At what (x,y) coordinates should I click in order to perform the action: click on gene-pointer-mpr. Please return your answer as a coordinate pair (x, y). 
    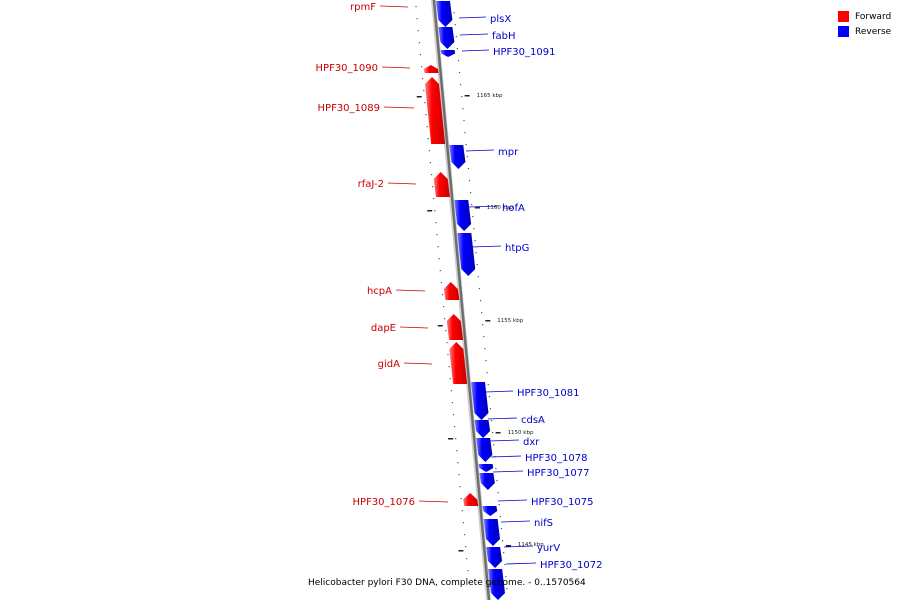
    Looking at the image, I should click on (480, 150).